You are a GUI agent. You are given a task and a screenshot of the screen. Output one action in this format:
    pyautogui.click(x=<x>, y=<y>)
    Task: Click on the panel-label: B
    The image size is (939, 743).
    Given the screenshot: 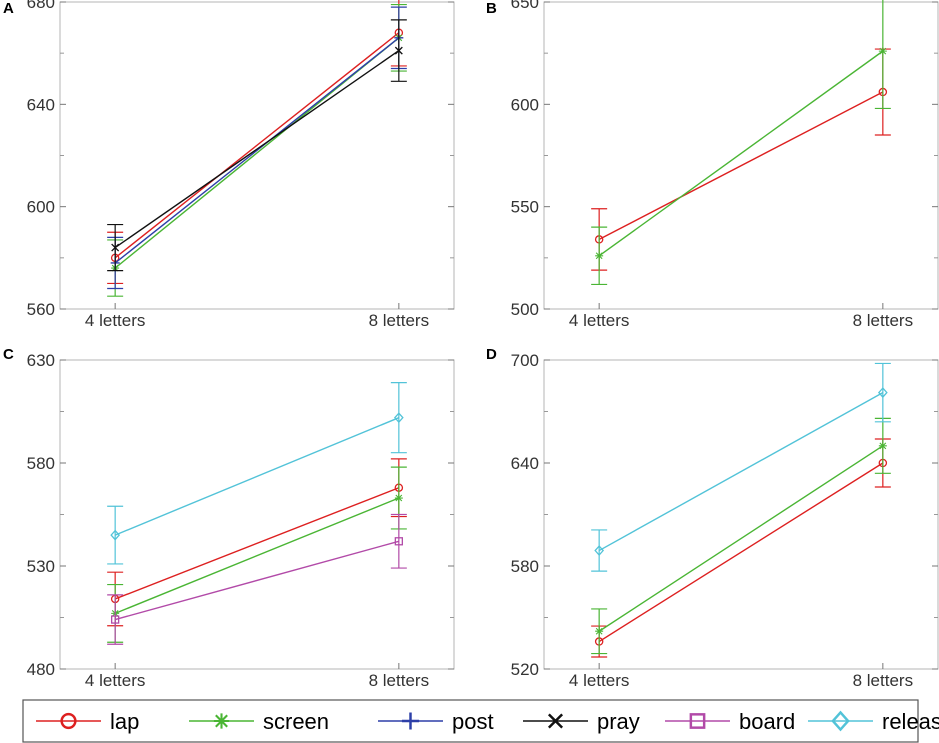 What is the action you would take?
    pyautogui.click(x=491, y=8)
    